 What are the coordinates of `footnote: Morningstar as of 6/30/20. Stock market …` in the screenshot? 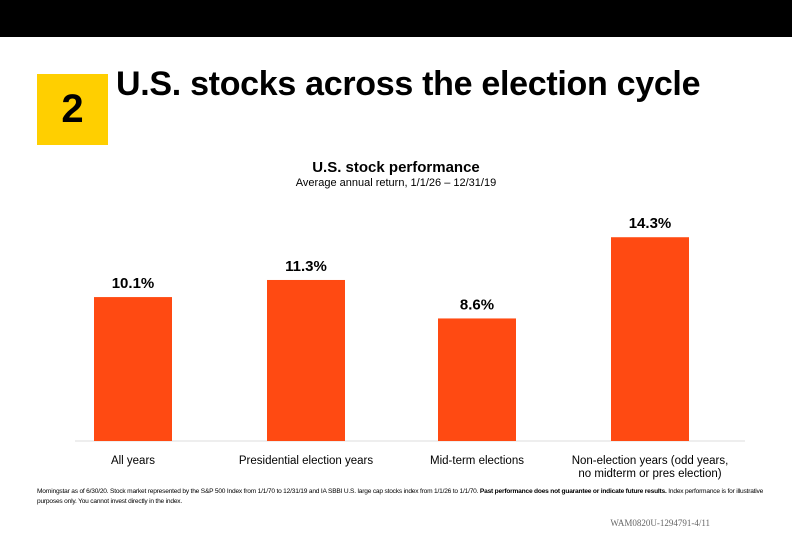 It's located at (402, 497).